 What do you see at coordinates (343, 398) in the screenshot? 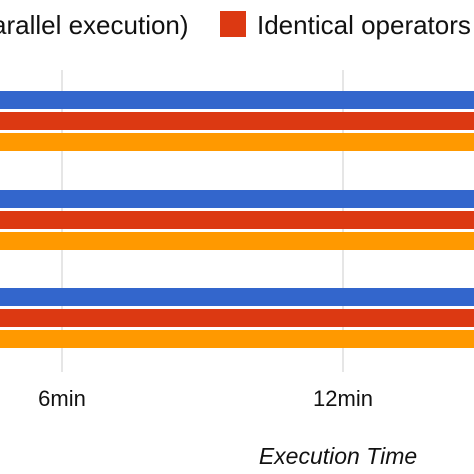
I see `x-tick-label-12min: 12min` at bounding box center [343, 398].